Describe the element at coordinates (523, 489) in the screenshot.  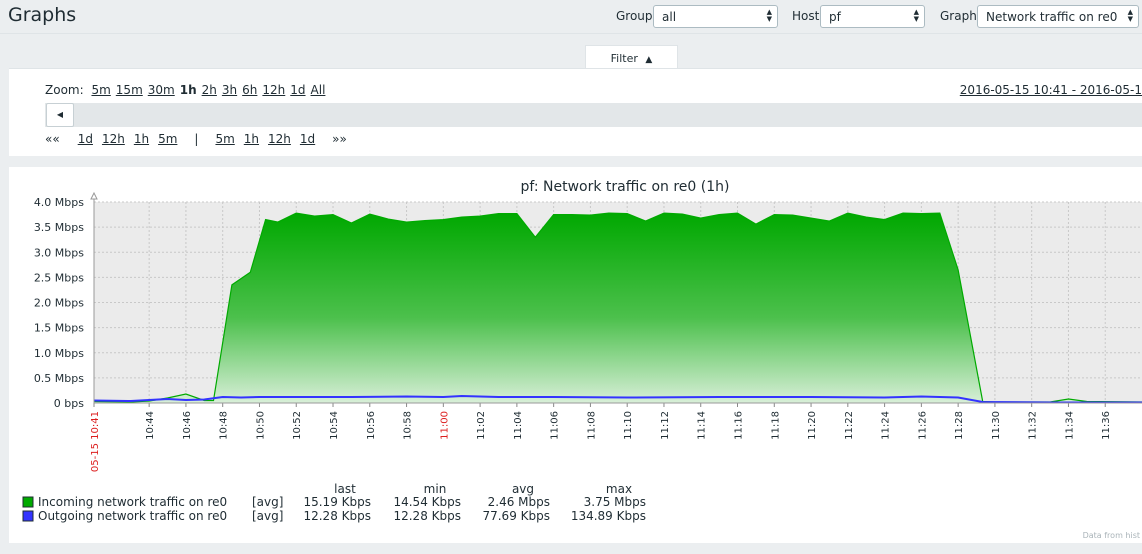
I see `legend-header-avg: avg` at that location.